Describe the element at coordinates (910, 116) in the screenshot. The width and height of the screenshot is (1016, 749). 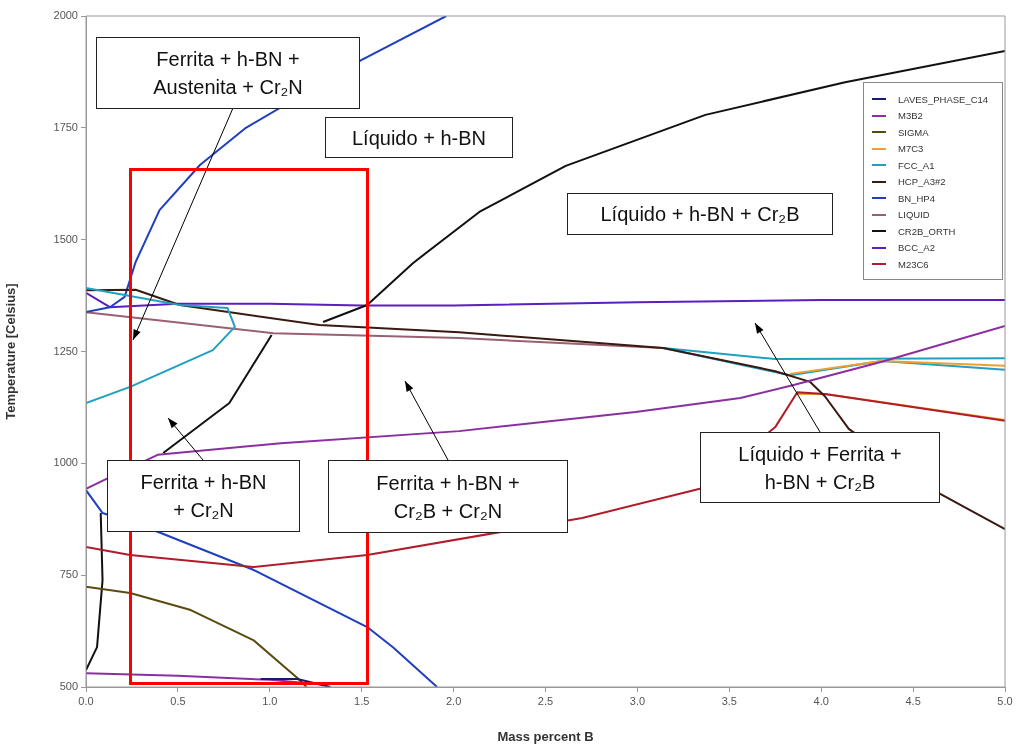
I see `legend-label: M3B2` at that location.